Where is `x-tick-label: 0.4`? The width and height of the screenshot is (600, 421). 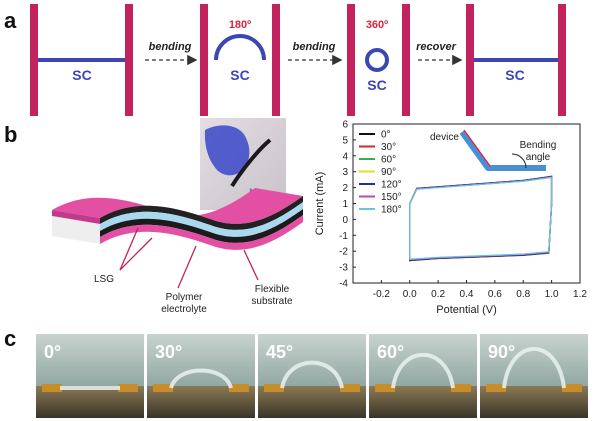
x-tick-label: 0.4 is located at coordinates (467, 294).